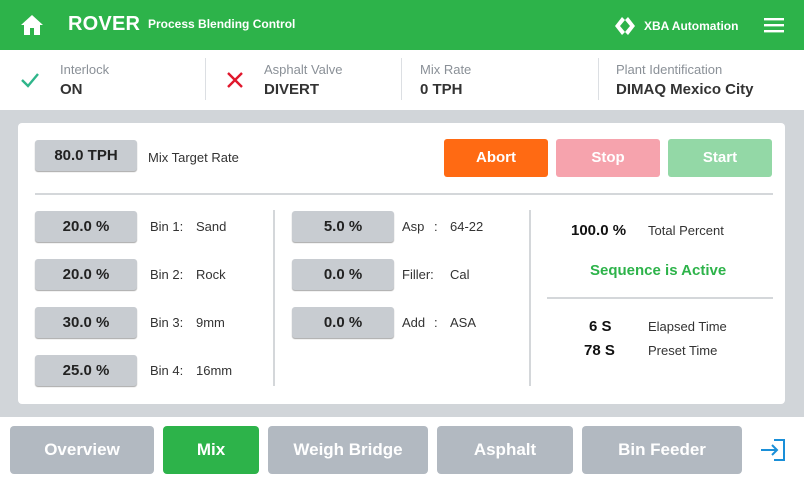 The image size is (804, 477). What do you see at coordinates (686, 230) in the screenshot?
I see `total-percent-label: Total Percent` at bounding box center [686, 230].